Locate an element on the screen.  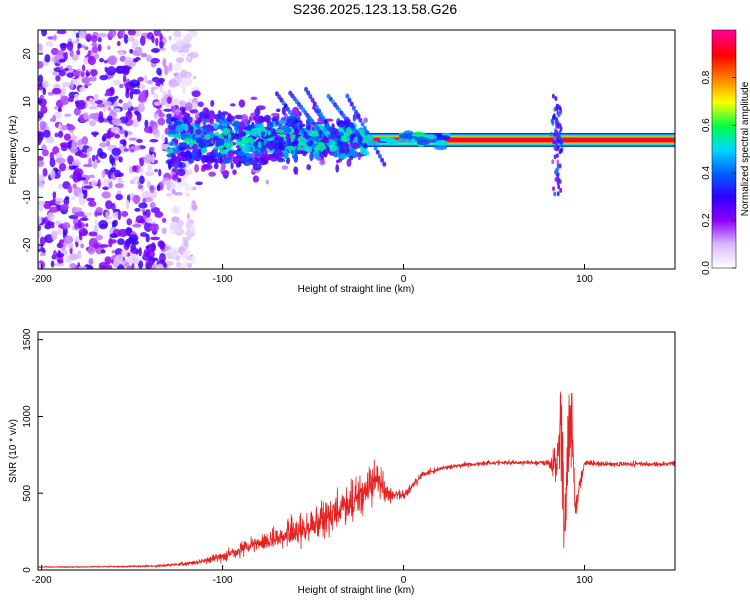
spectrogram-x-ticks: -200 -100 0 100 is located at coordinates (312, 274).